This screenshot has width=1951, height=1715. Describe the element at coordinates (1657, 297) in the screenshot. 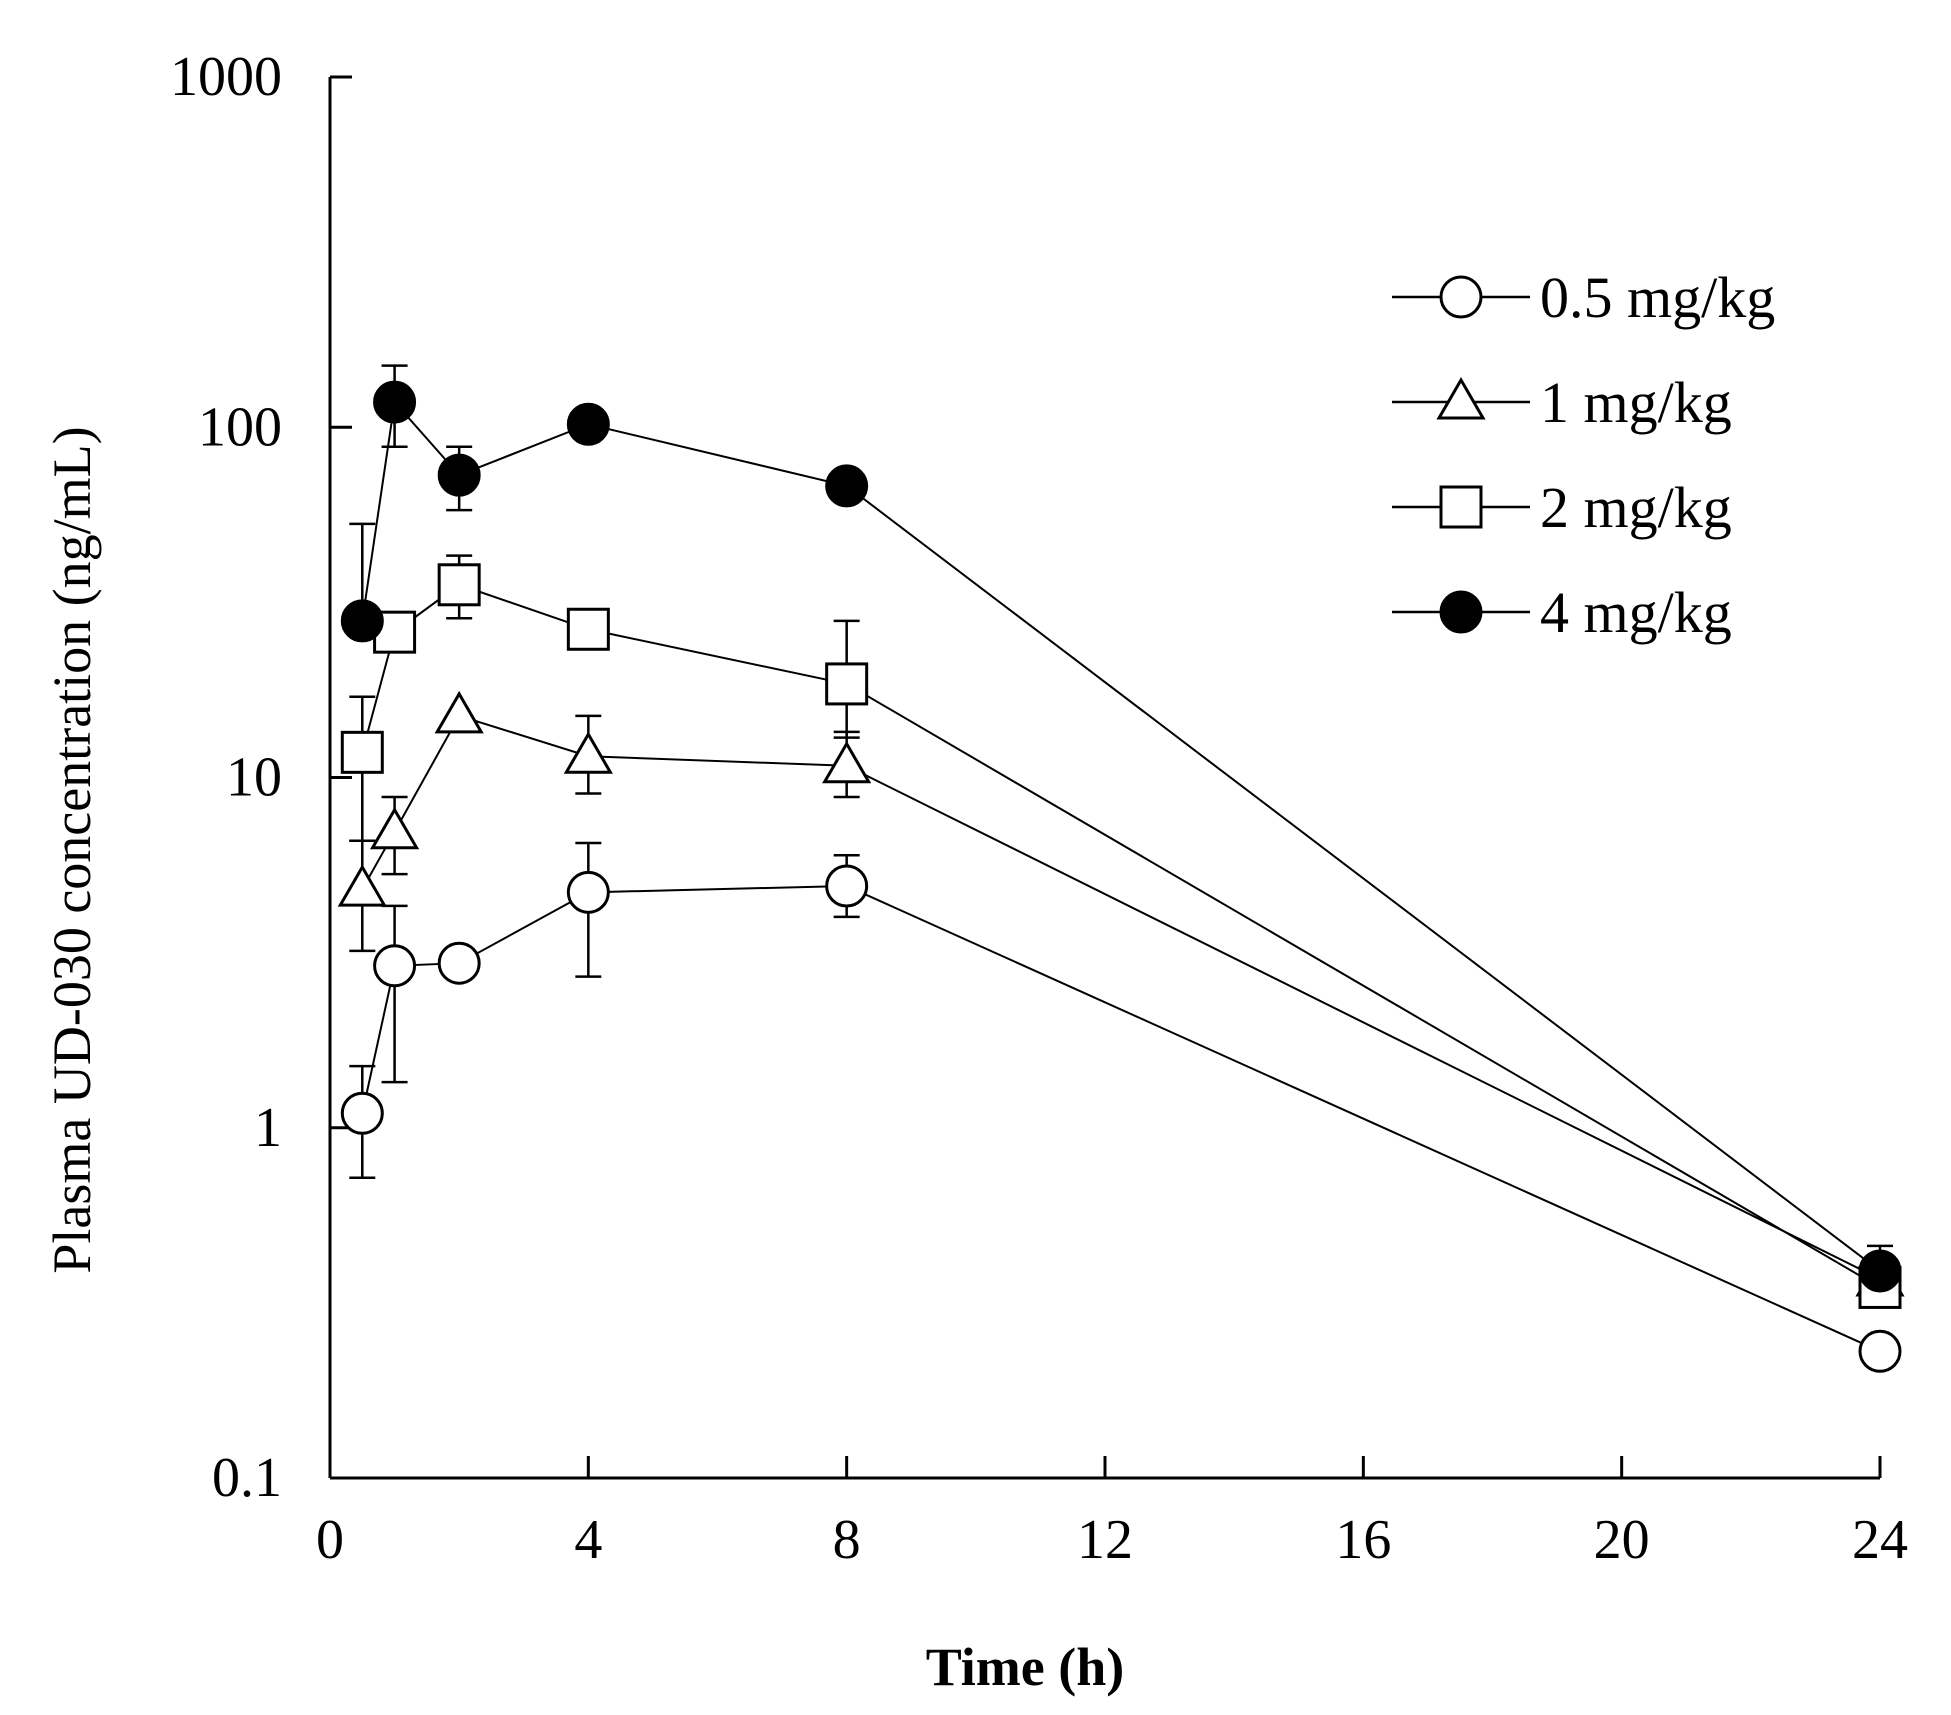

I see `legend-label: 0.5 mg/kg` at that location.